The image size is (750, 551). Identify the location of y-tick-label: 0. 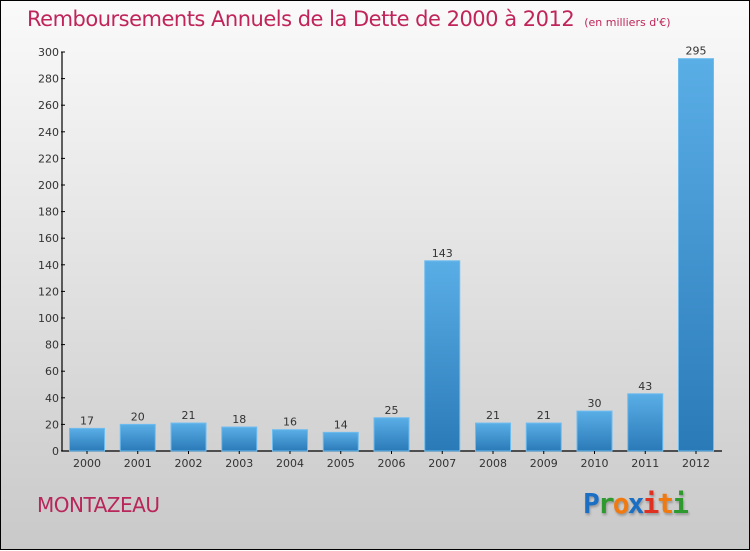
(55, 451).